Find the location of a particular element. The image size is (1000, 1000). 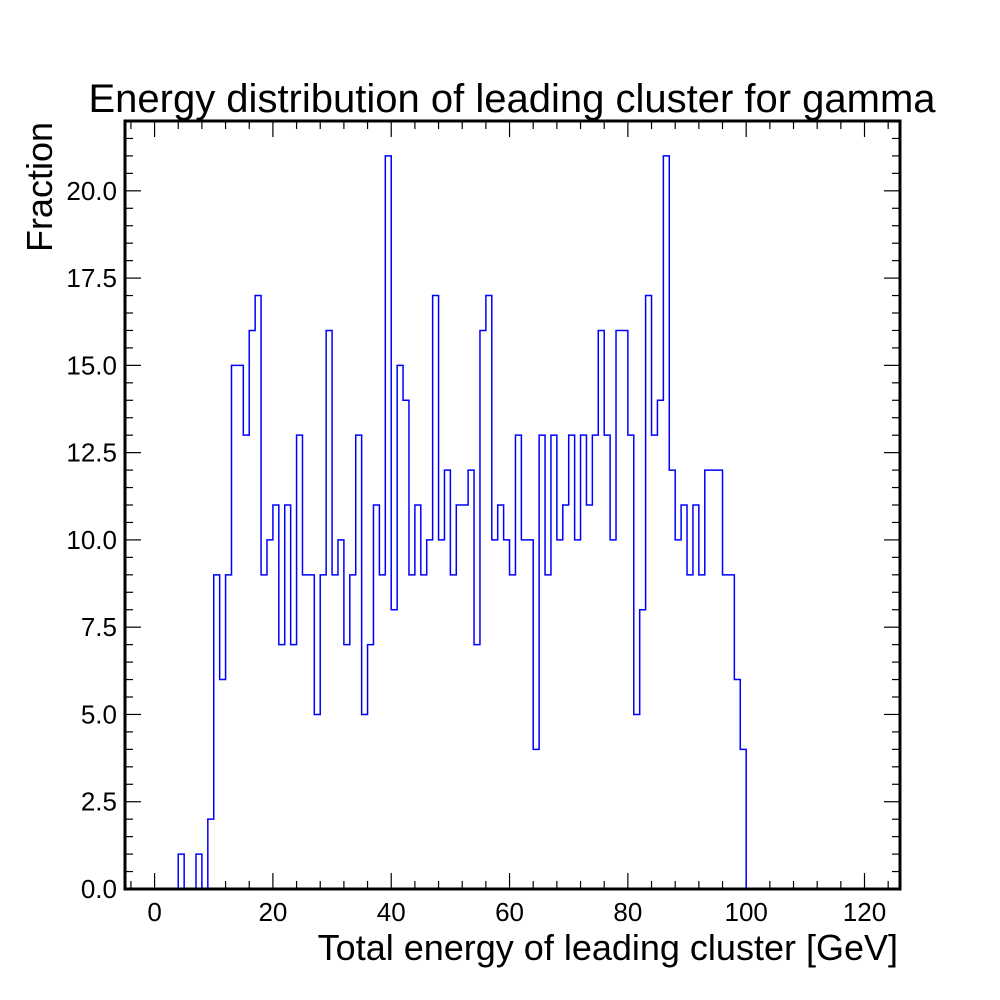

y-tick-label: 7.5 is located at coordinates (99, 627).